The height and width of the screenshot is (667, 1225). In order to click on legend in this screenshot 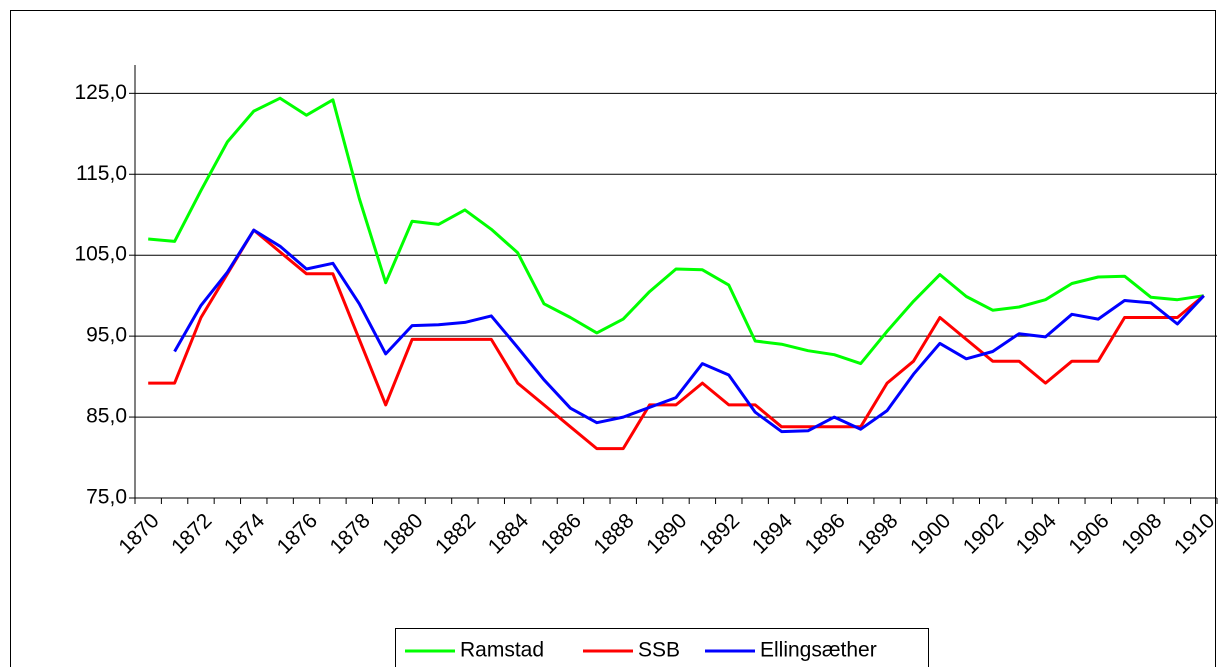, I will do `click(662, 647)`.